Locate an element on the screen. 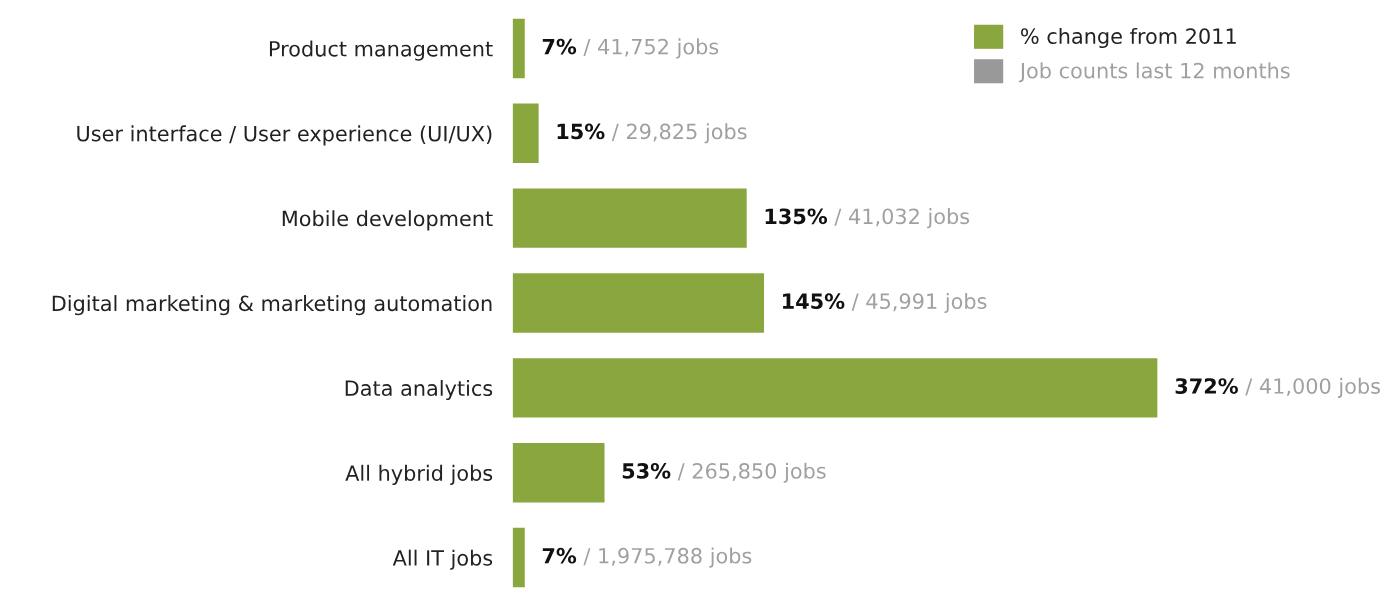  y-tick-label: All IT jobs is located at coordinates (442, 559).